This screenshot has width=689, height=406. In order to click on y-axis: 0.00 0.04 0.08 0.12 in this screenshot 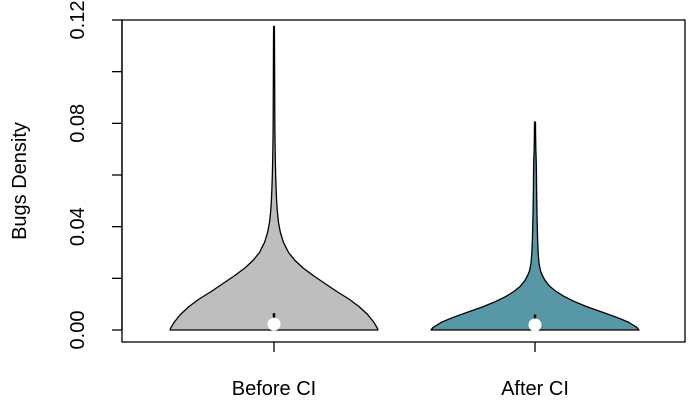, I will do `click(95, 175)`.